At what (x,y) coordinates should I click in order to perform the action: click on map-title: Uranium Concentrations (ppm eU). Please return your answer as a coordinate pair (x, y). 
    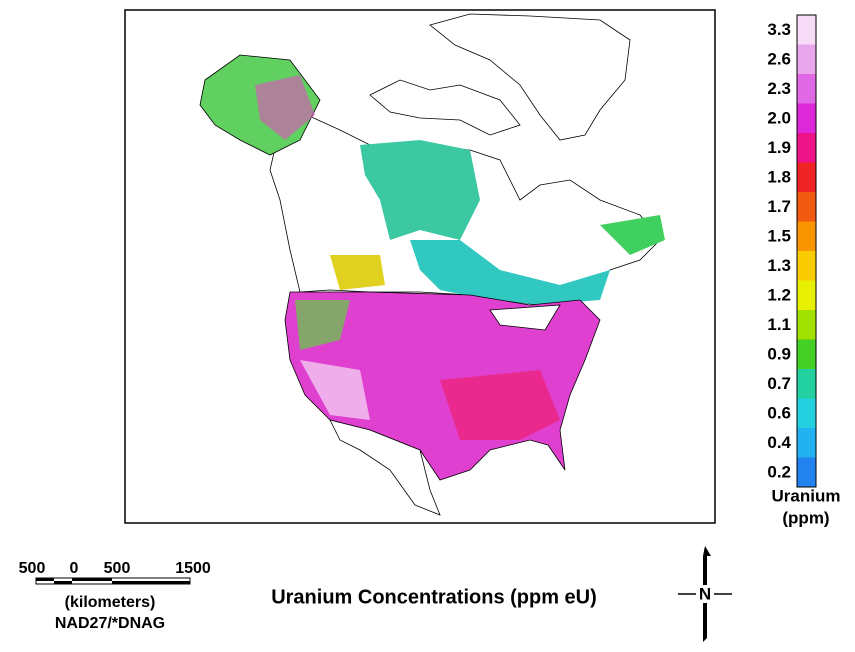
    Looking at the image, I should click on (434, 597).